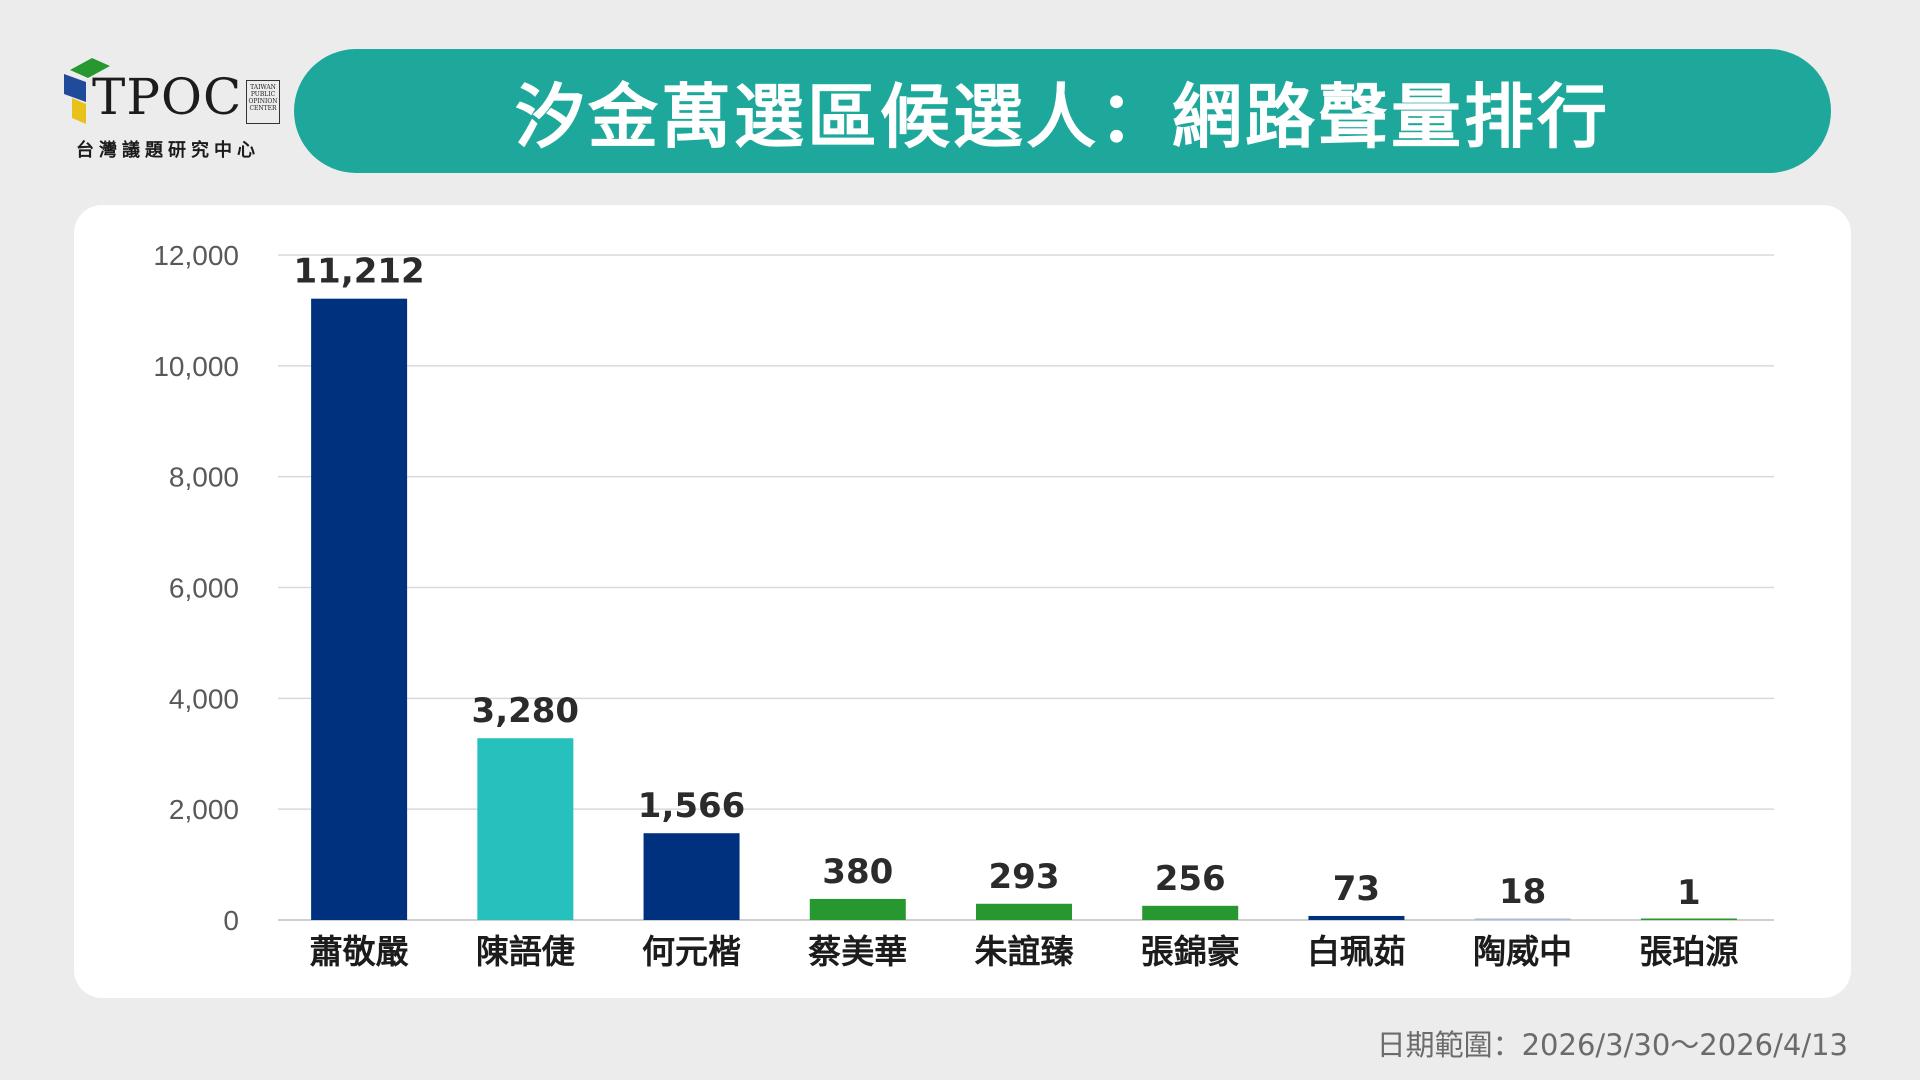 This screenshot has width=1920, height=1080. What do you see at coordinates (526, 711) in the screenshot?
I see `data-label: 3,280` at bounding box center [526, 711].